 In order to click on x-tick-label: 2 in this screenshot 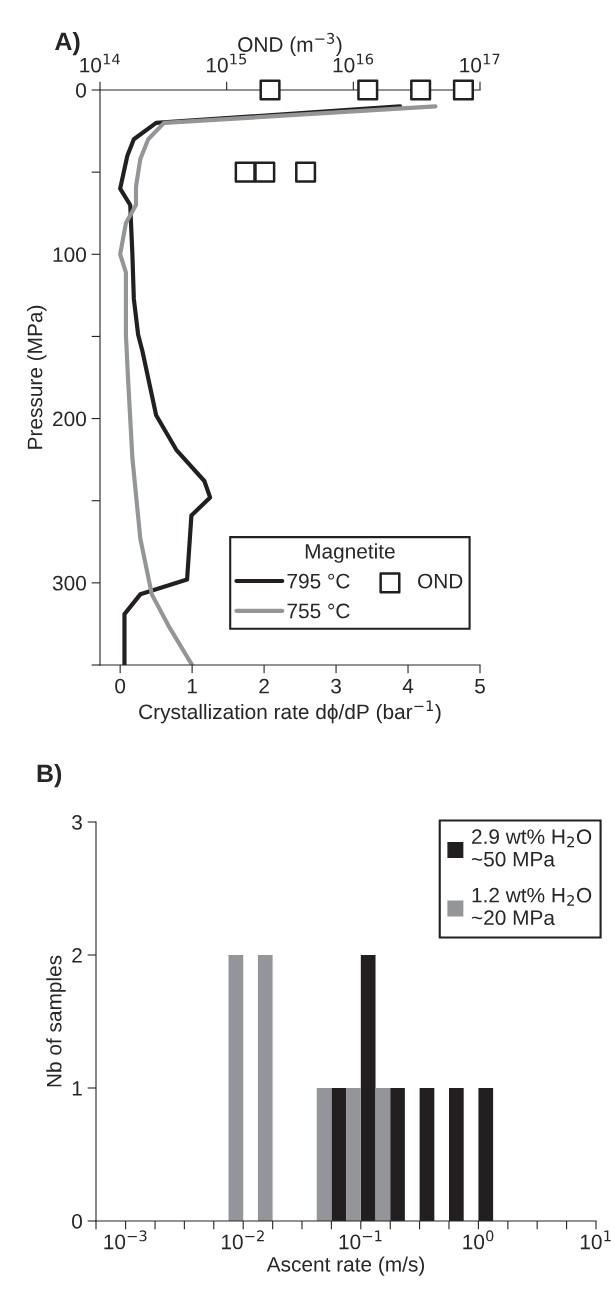, I will do `click(264, 686)`.